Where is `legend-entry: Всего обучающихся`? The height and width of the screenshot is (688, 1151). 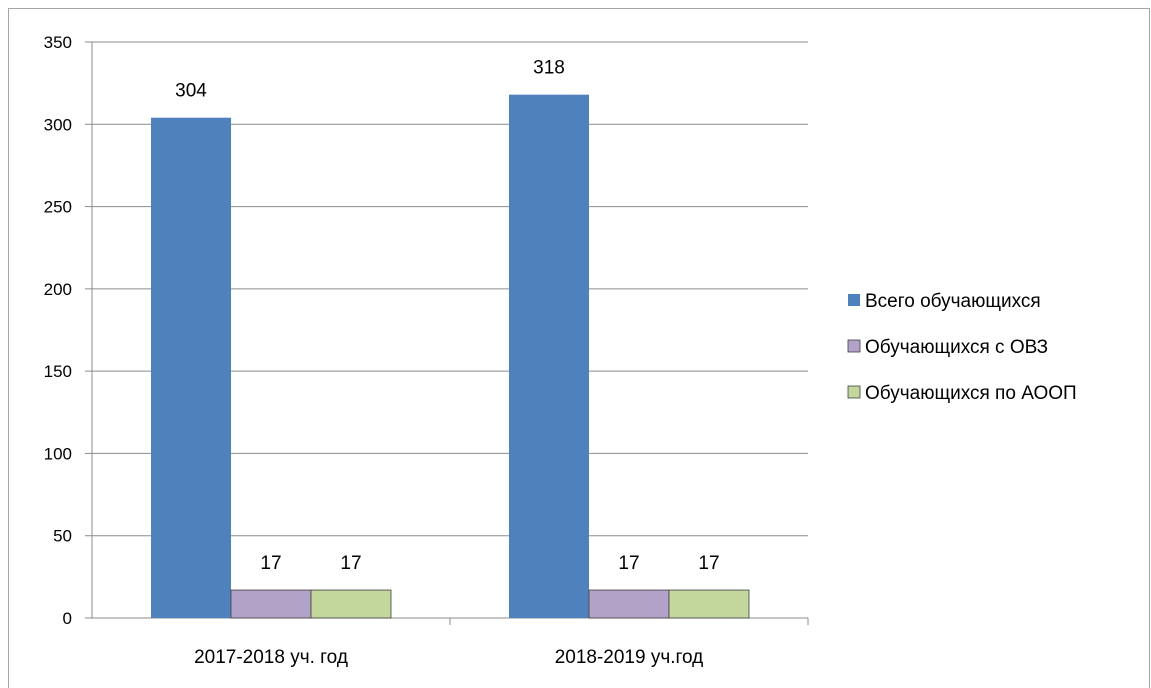 legend-entry: Всего обучающихся is located at coordinates (953, 301).